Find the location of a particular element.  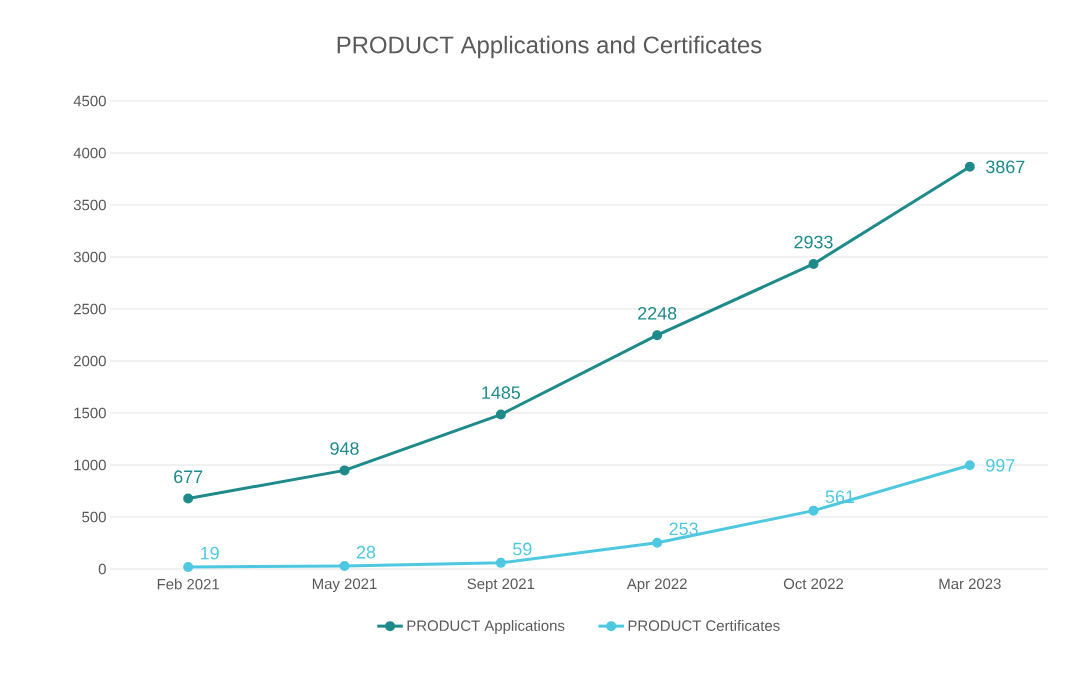

data-label: 2248 is located at coordinates (657, 313).